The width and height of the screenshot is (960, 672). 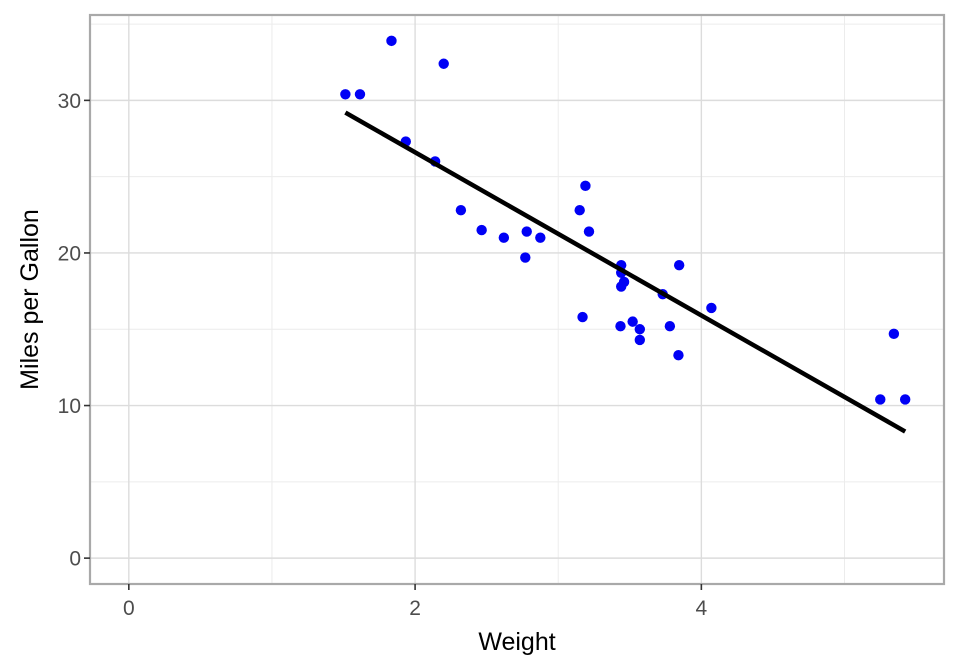 What do you see at coordinates (129, 608) in the screenshot?
I see `x-tick-label: 0` at bounding box center [129, 608].